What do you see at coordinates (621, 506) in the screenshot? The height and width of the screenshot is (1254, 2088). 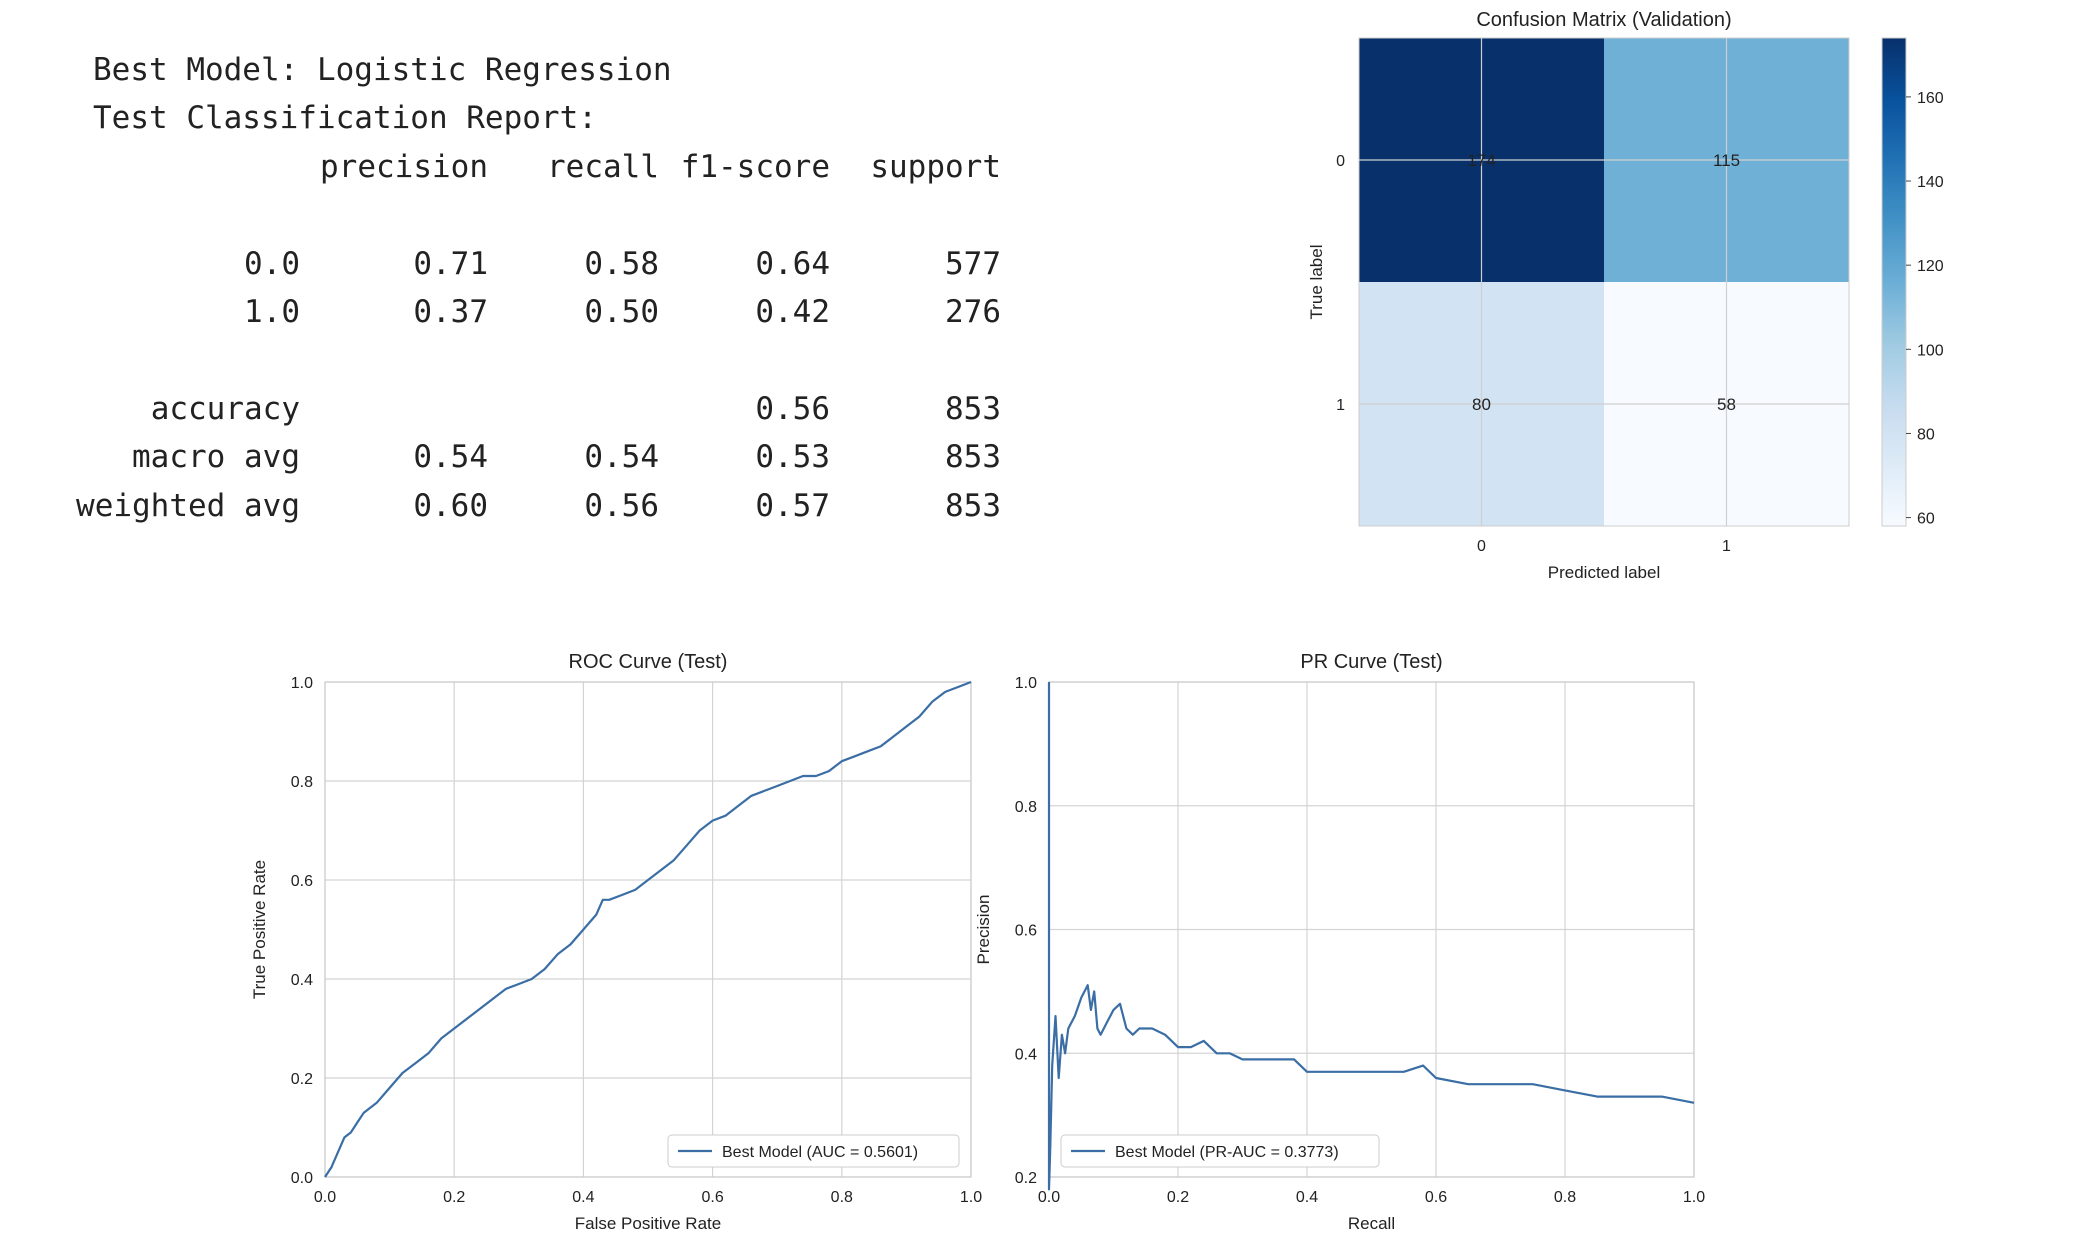 I see `cell-recall: 0.56` at bounding box center [621, 506].